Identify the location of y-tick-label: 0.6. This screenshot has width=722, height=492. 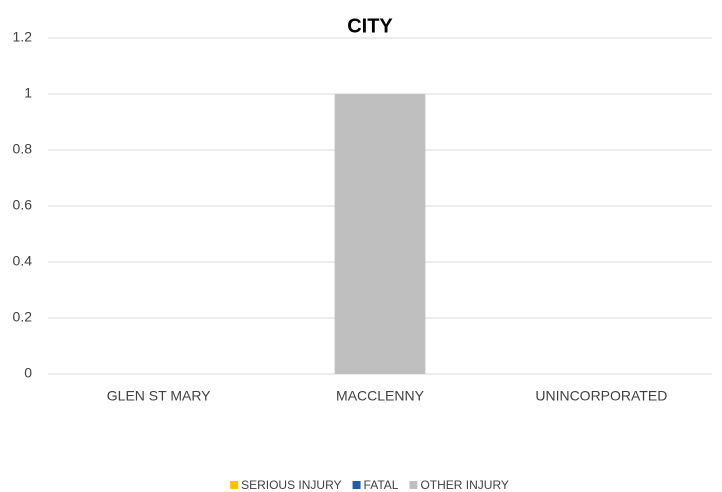
(23, 205).